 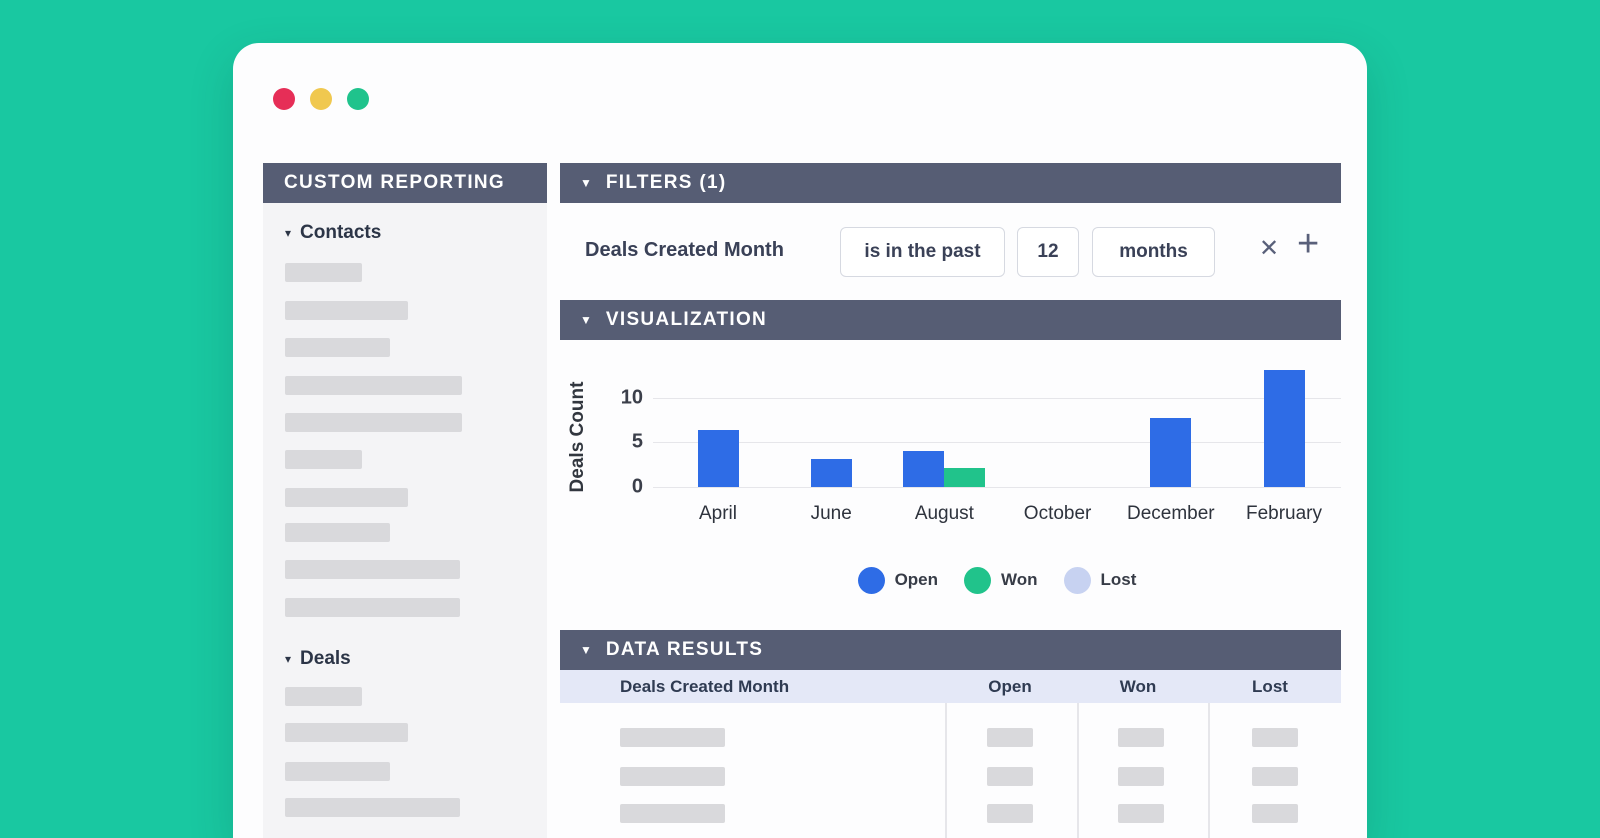 I want to click on remove-filter-icon: ✕, so click(x=1269, y=248).